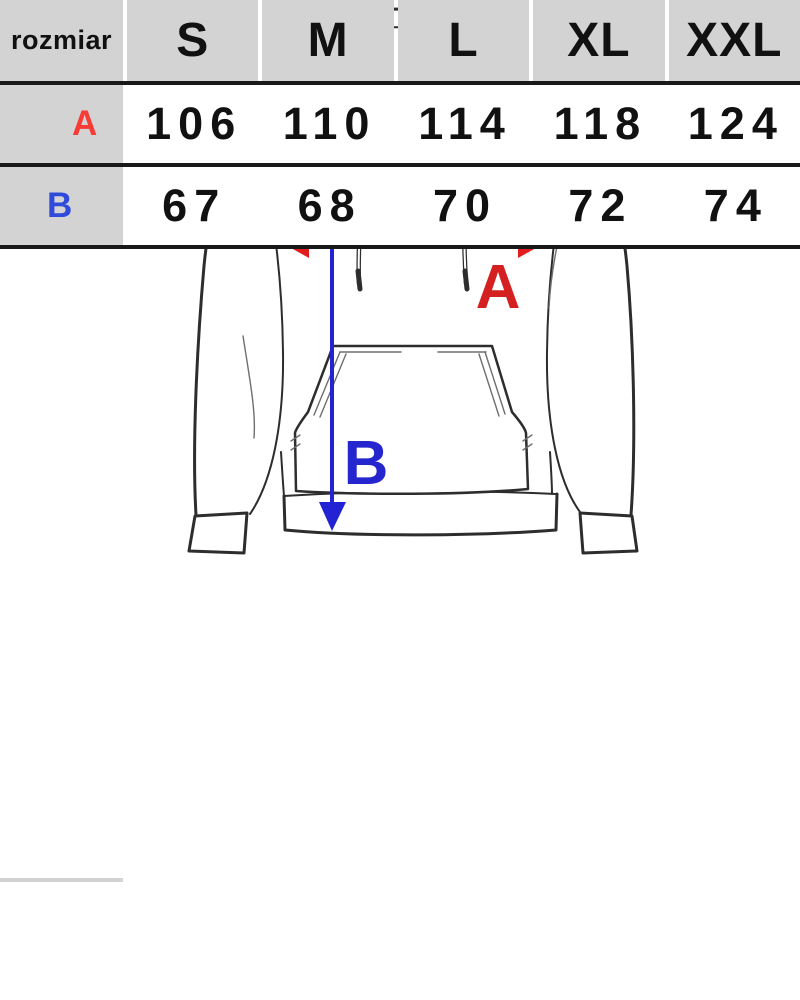 This screenshot has height=1000, width=800. I want to click on size-header-xxl: XXL, so click(734, 40).